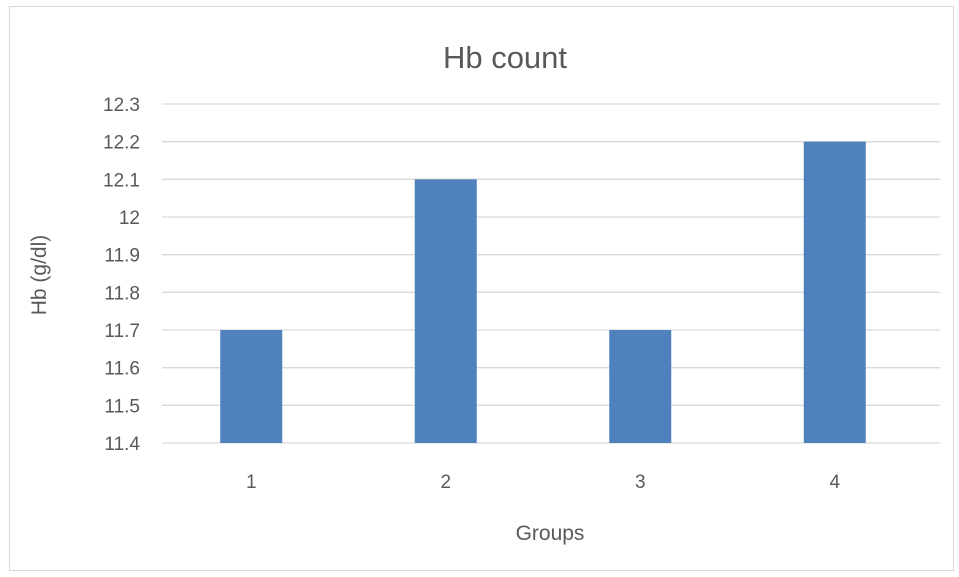 The height and width of the screenshot is (577, 959). Describe the element at coordinates (251, 482) in the screenshot. I see `x-tick-label: 1` at that location.